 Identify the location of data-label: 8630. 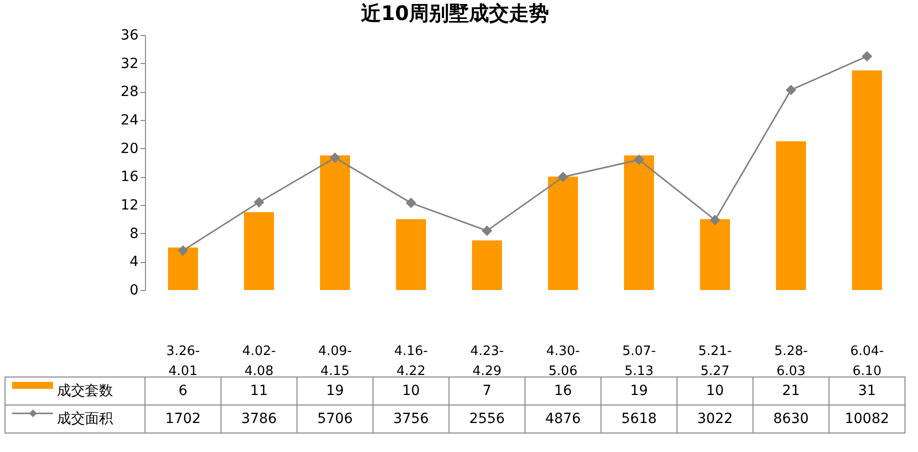
(791, 419).